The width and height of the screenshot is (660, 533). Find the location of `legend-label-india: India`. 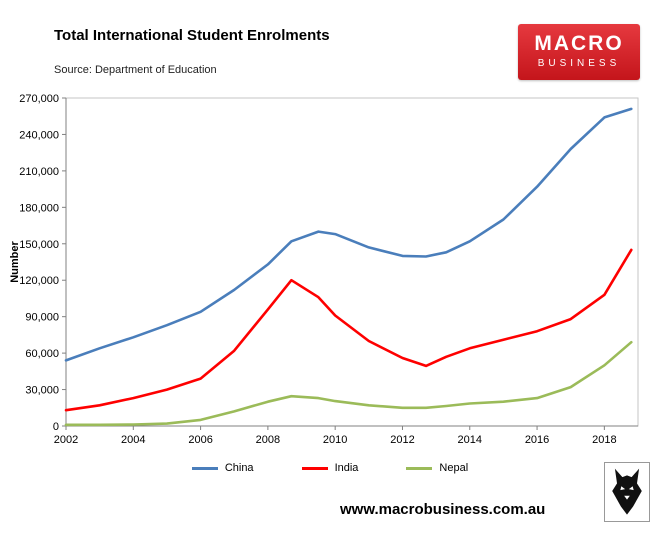

legend-label-india: India is located at coordinates (346, 468).